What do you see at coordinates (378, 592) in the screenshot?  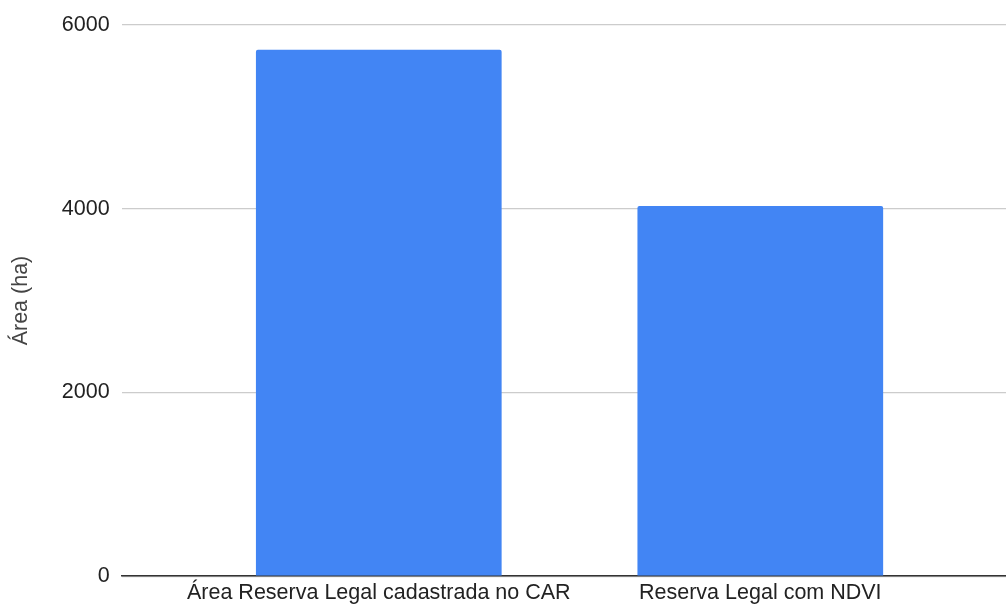 I see `x-tick-label: Área Reserva Legal cadastrada no CAR` at bounding box center [378, 592].